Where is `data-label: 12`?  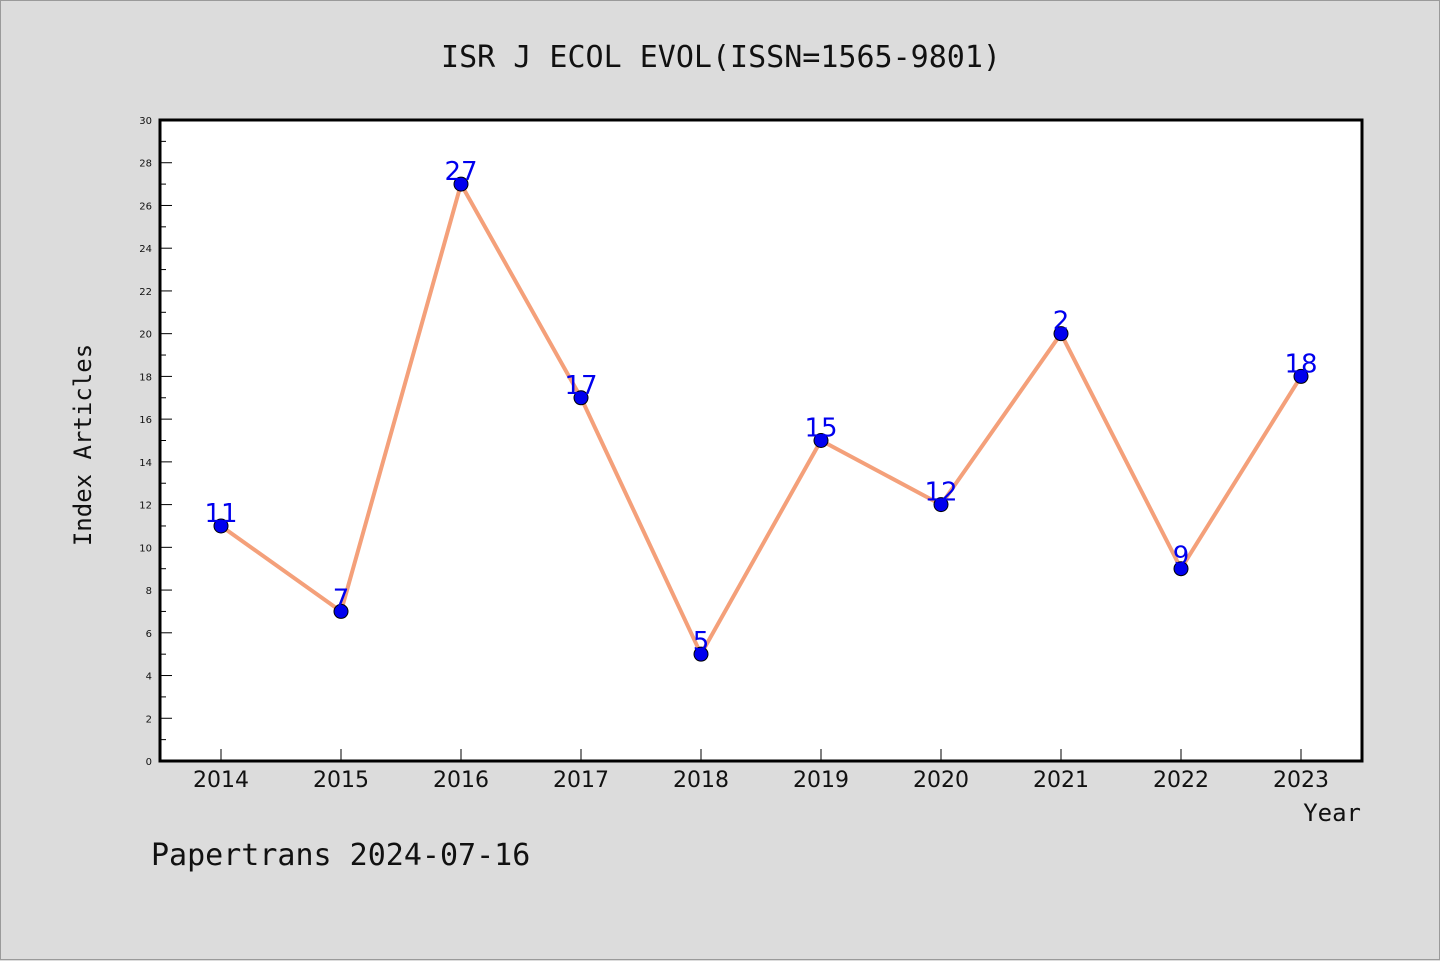
data-label: 12 is located at coordinates (940, 493).